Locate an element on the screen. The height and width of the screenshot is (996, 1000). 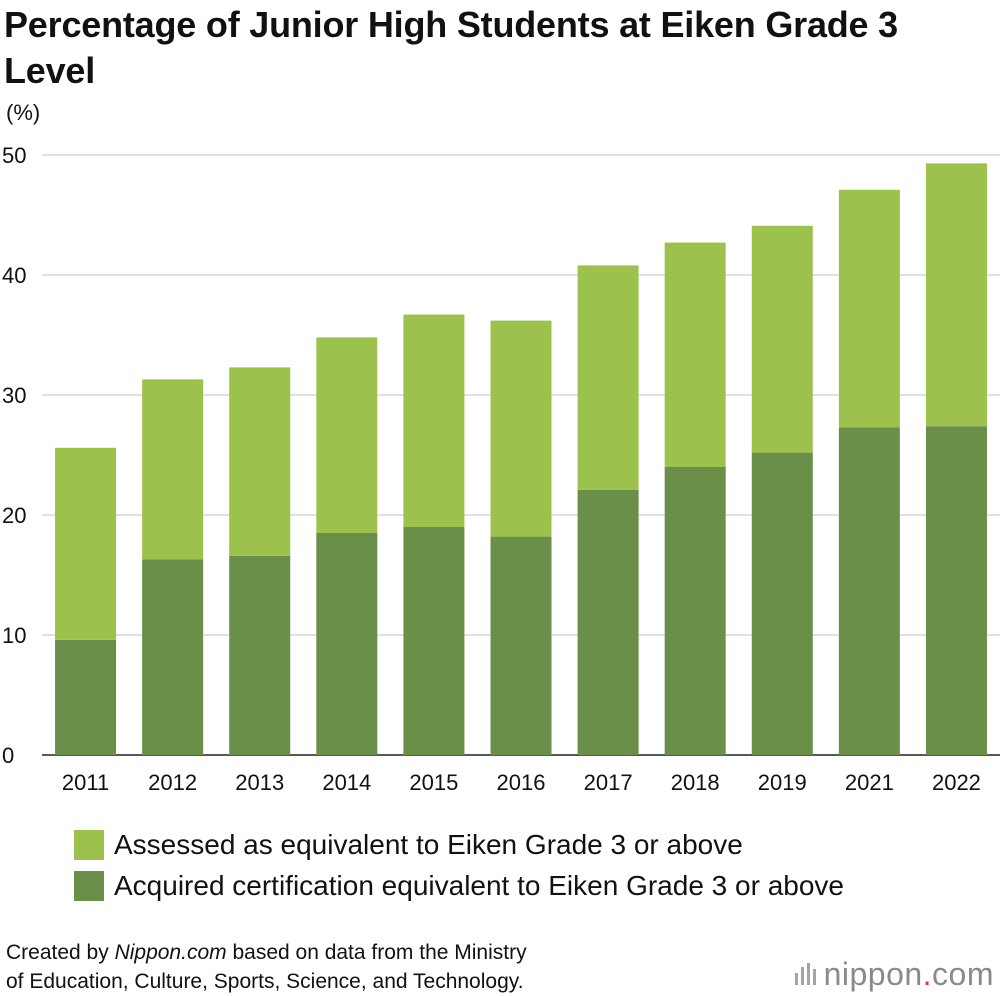
bar-assessed-2015 is located at coordinates (434, 420).